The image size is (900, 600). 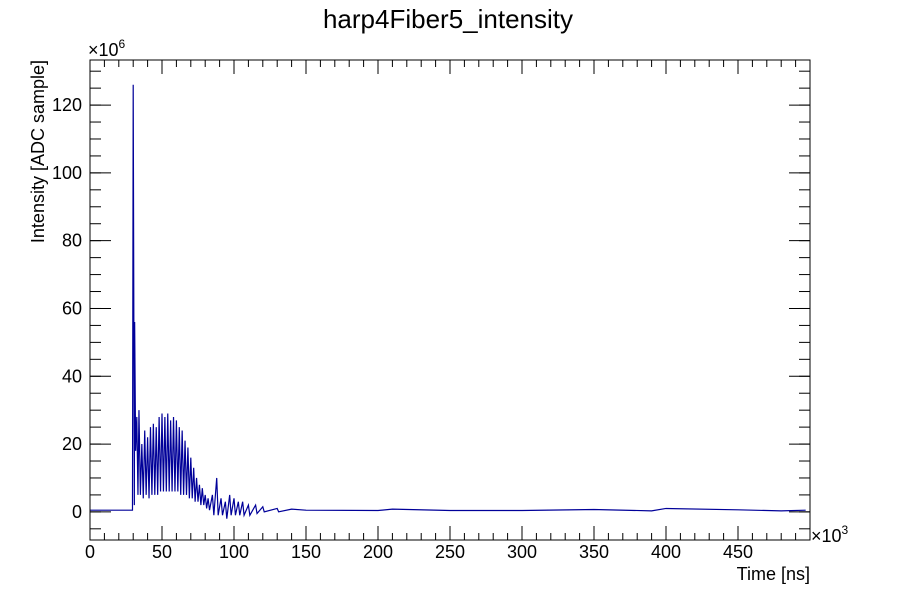 What do you see at coordinates (72, 376) in the screenshot?
I see `y-tick-label: 40` at bounding box center [72, 376].